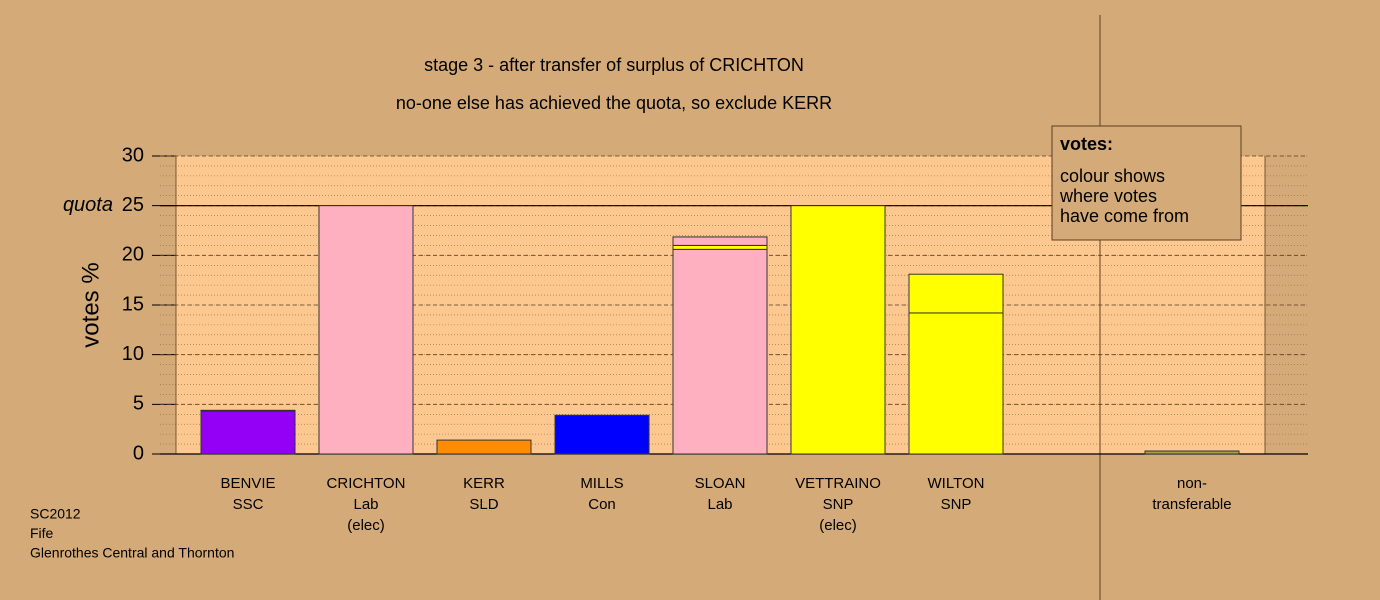 Image resolution: width=1380 pixels, height=600 pixels. What do you see at coordinates (133, 304) in the screenshot?
I see `y-tick-label: 15` at bounding box center [133, 304].